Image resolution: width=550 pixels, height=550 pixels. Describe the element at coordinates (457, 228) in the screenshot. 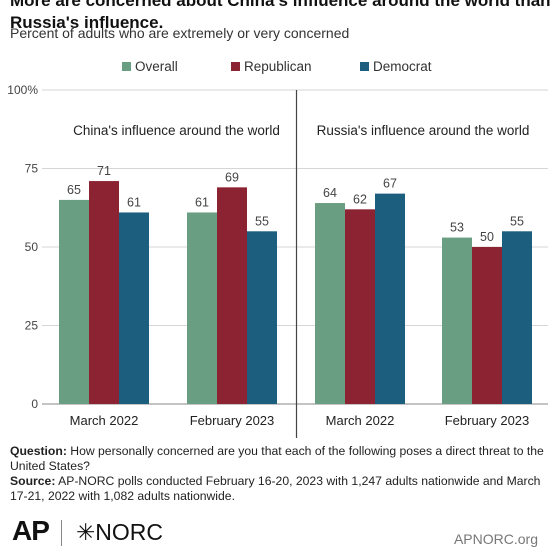

I see `bar-value-label: 53` at that location.